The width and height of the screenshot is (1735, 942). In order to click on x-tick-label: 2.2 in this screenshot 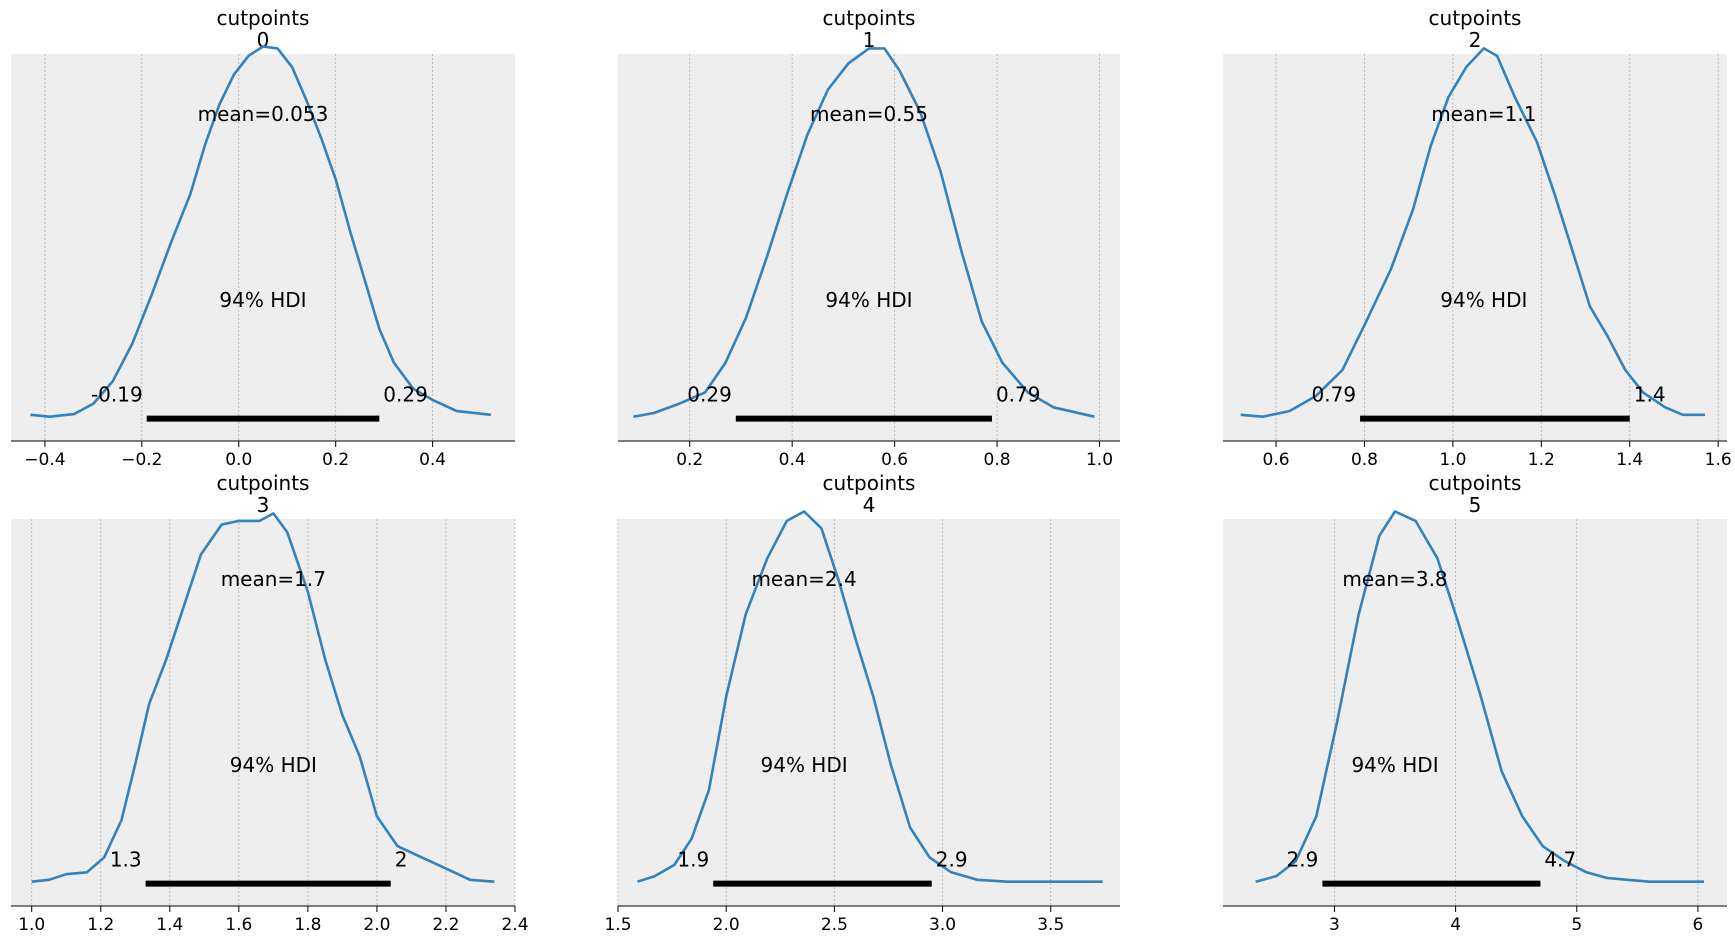, I will do `click(445, 925)`.